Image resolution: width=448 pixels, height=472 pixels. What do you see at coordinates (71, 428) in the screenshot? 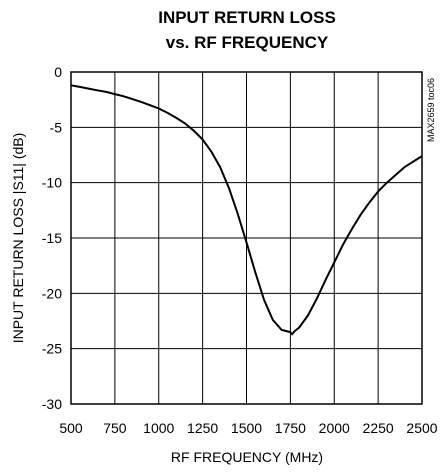
I see `x-tick-label: 500` at bounding box center [71, 428].